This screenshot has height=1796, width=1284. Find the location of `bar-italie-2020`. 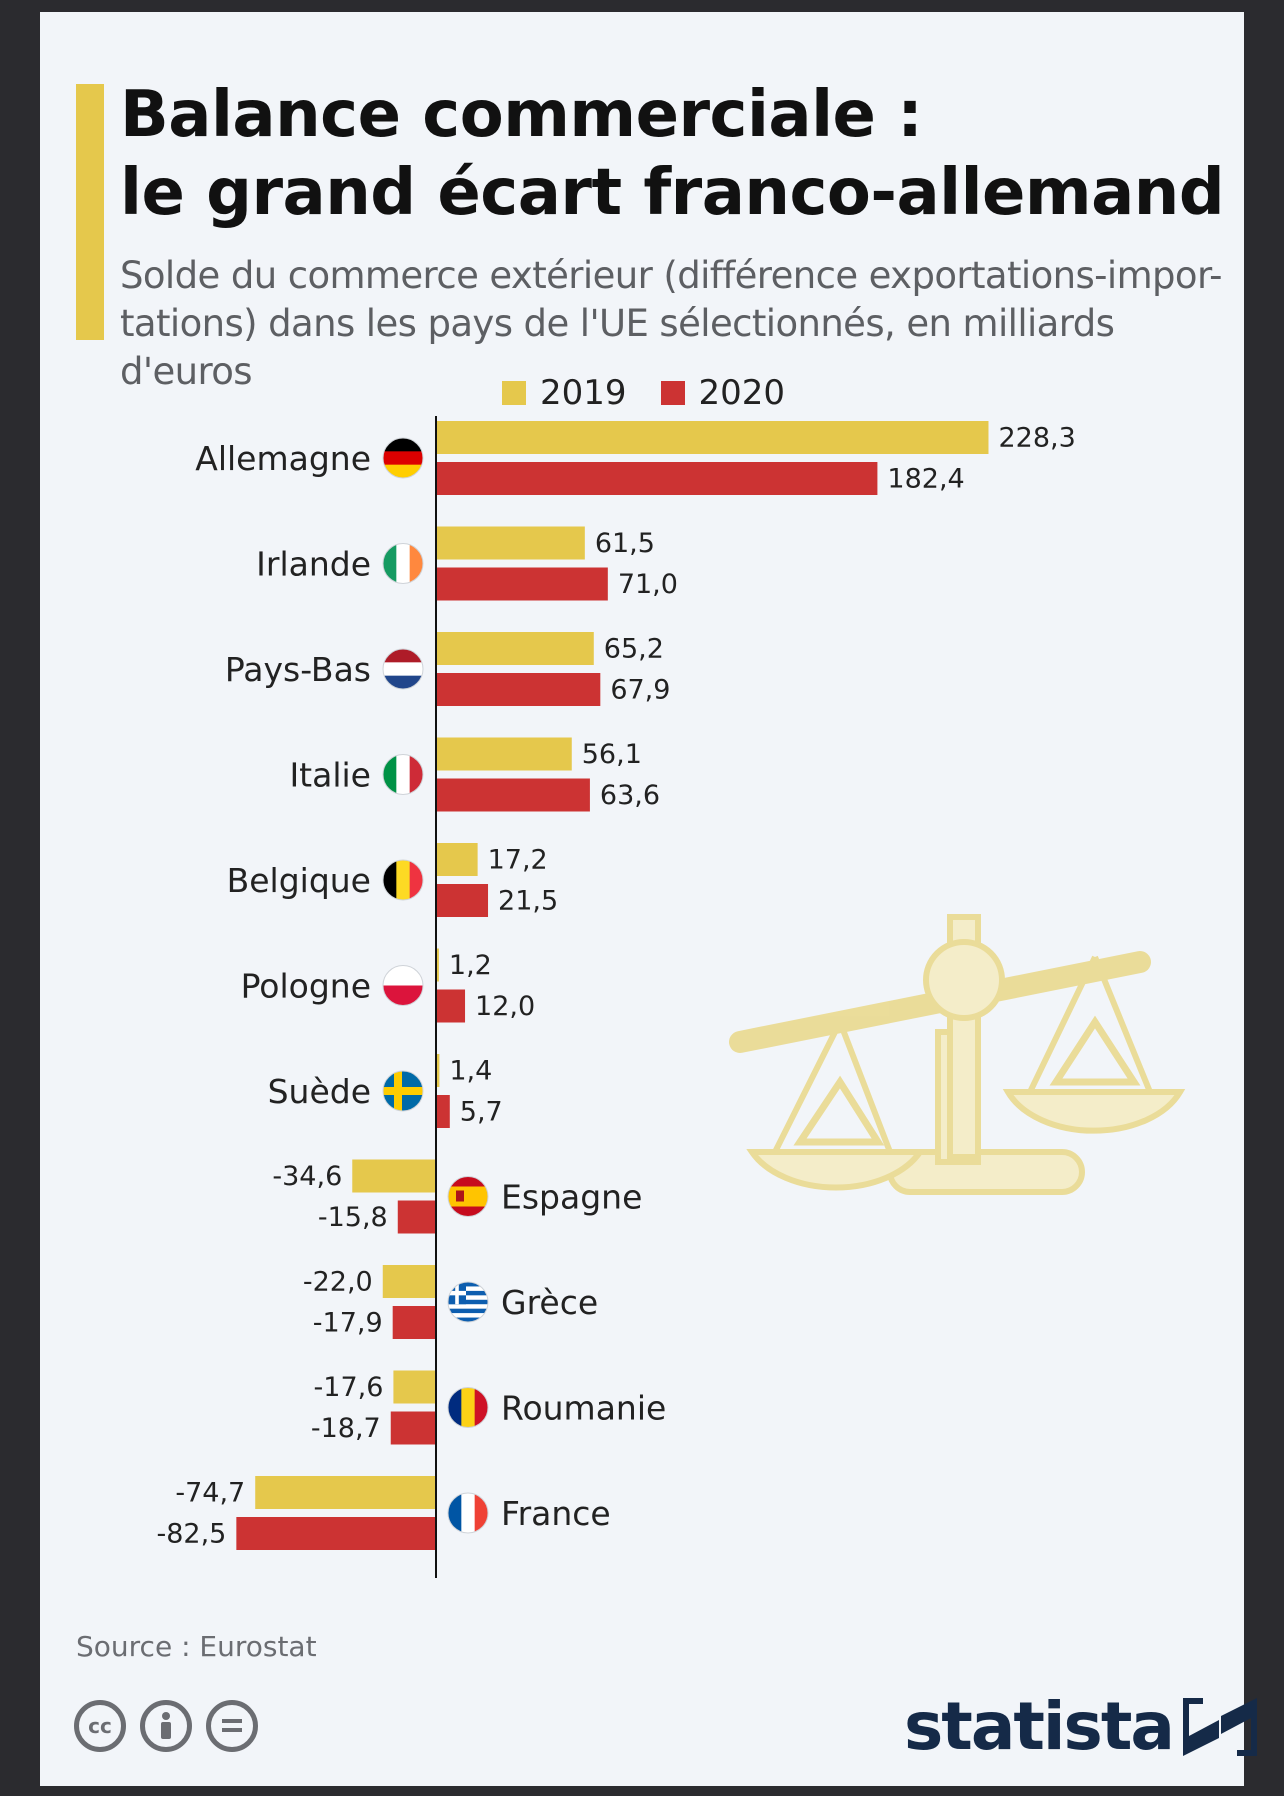

bar-italie-2020 is located at coordinates (513, 795).